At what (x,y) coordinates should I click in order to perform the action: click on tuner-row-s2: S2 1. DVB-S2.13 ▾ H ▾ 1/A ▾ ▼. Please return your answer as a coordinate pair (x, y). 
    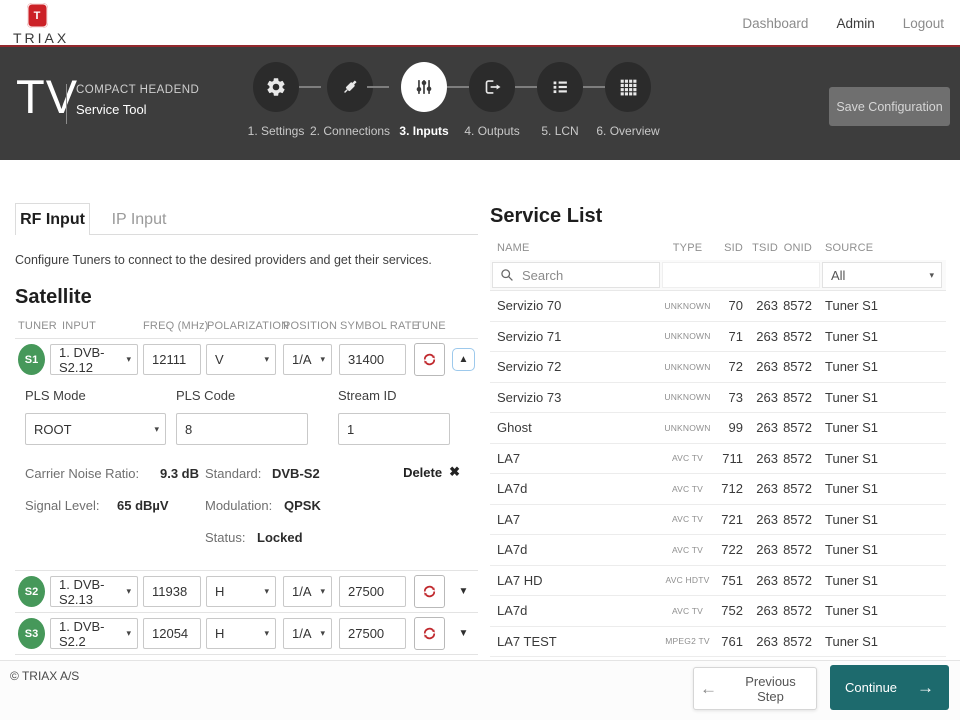
    Looking at the image, I should click on (246, 591).